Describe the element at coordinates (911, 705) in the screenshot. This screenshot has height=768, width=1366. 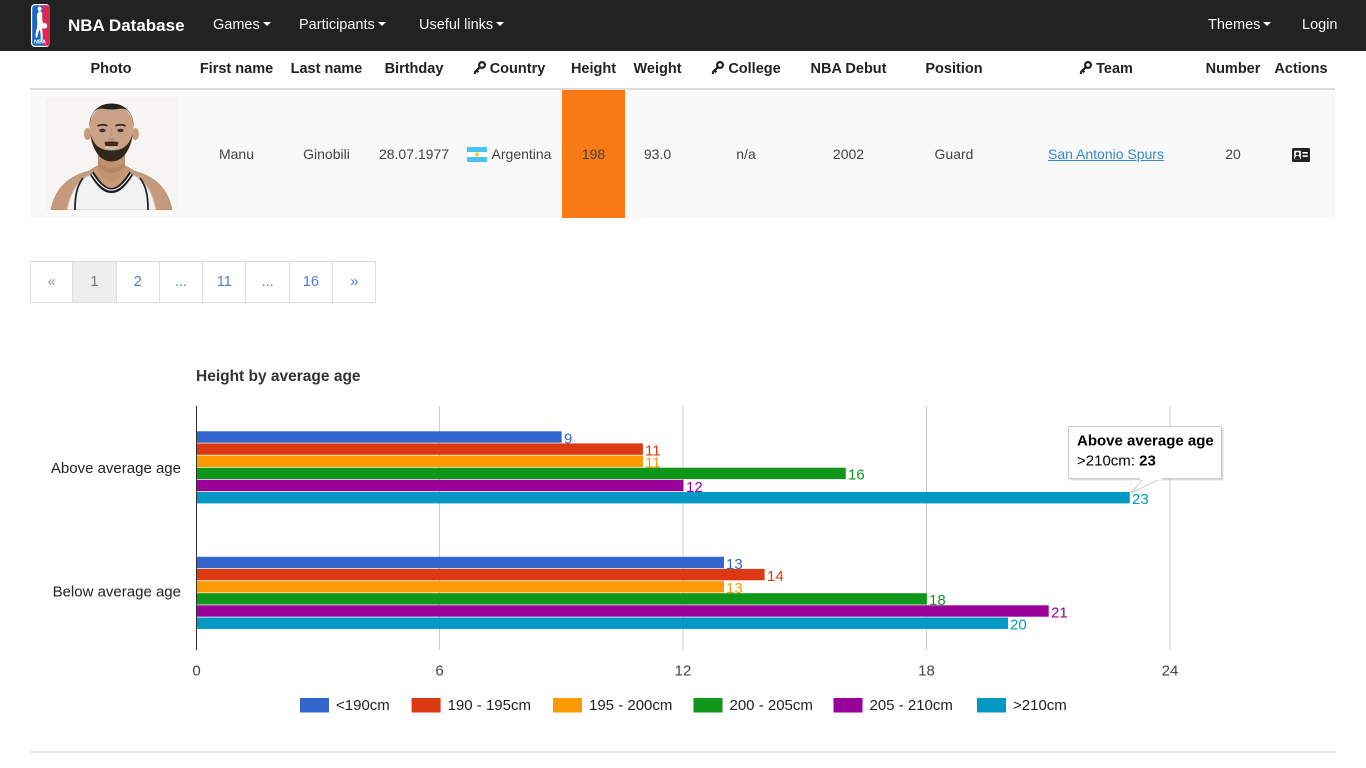
I see `svg-text: 205 - 210cm` at that location.